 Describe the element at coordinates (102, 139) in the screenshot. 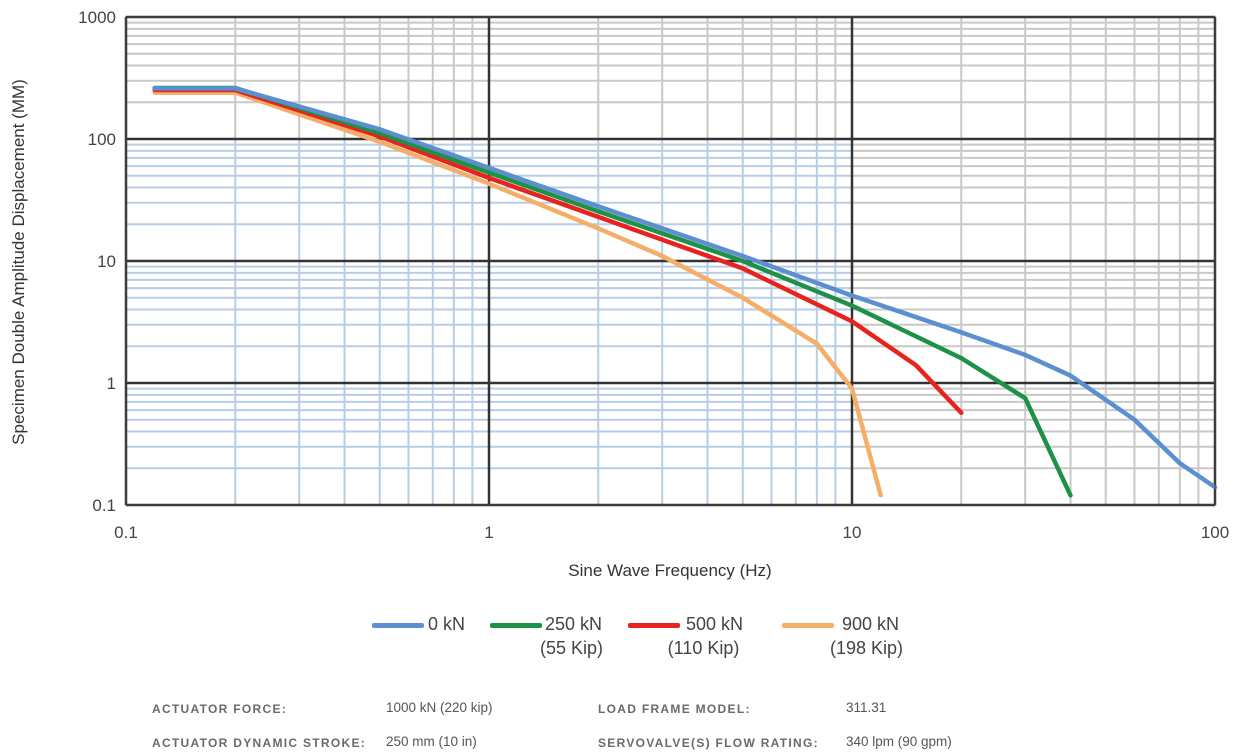

I see `y-tick-label: 100` at that location.